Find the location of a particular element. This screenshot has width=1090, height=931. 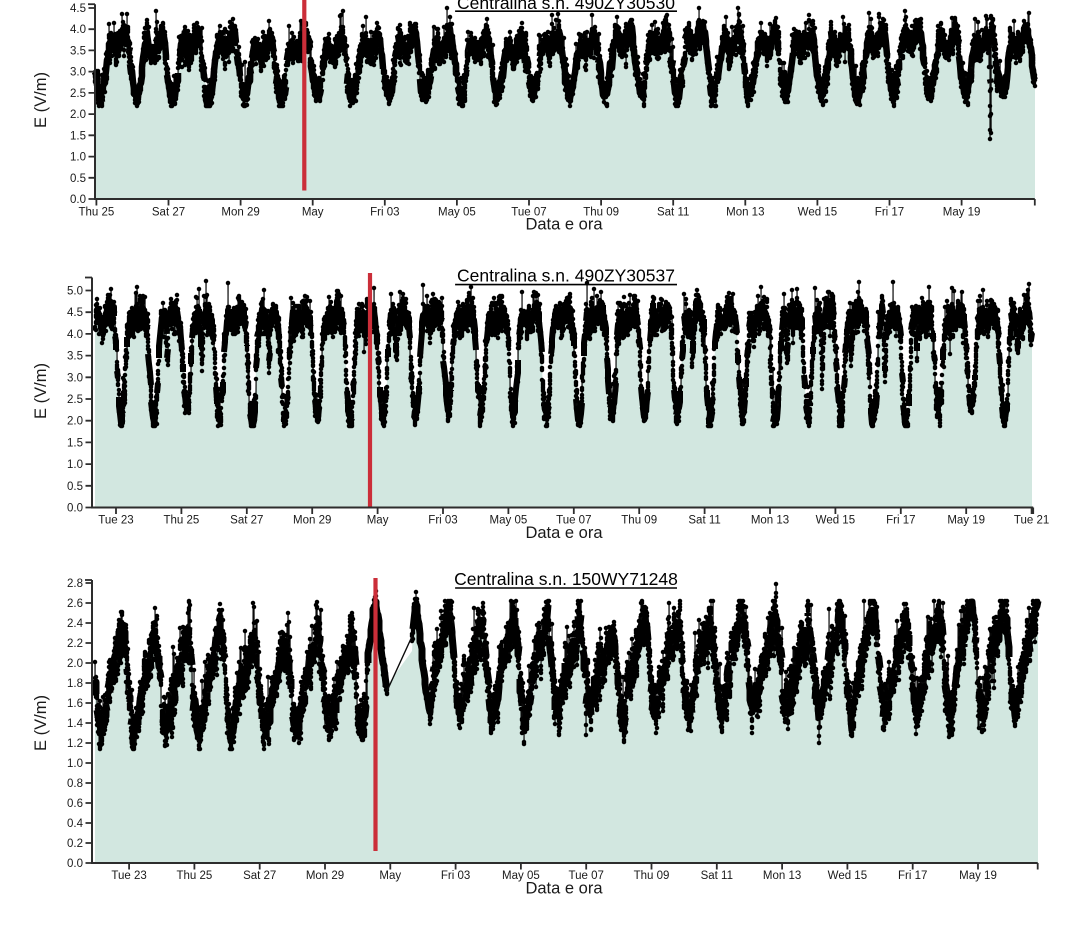

svg-text: Centralina s.n. 490ZY30530 is located at coordinates (566, 6).